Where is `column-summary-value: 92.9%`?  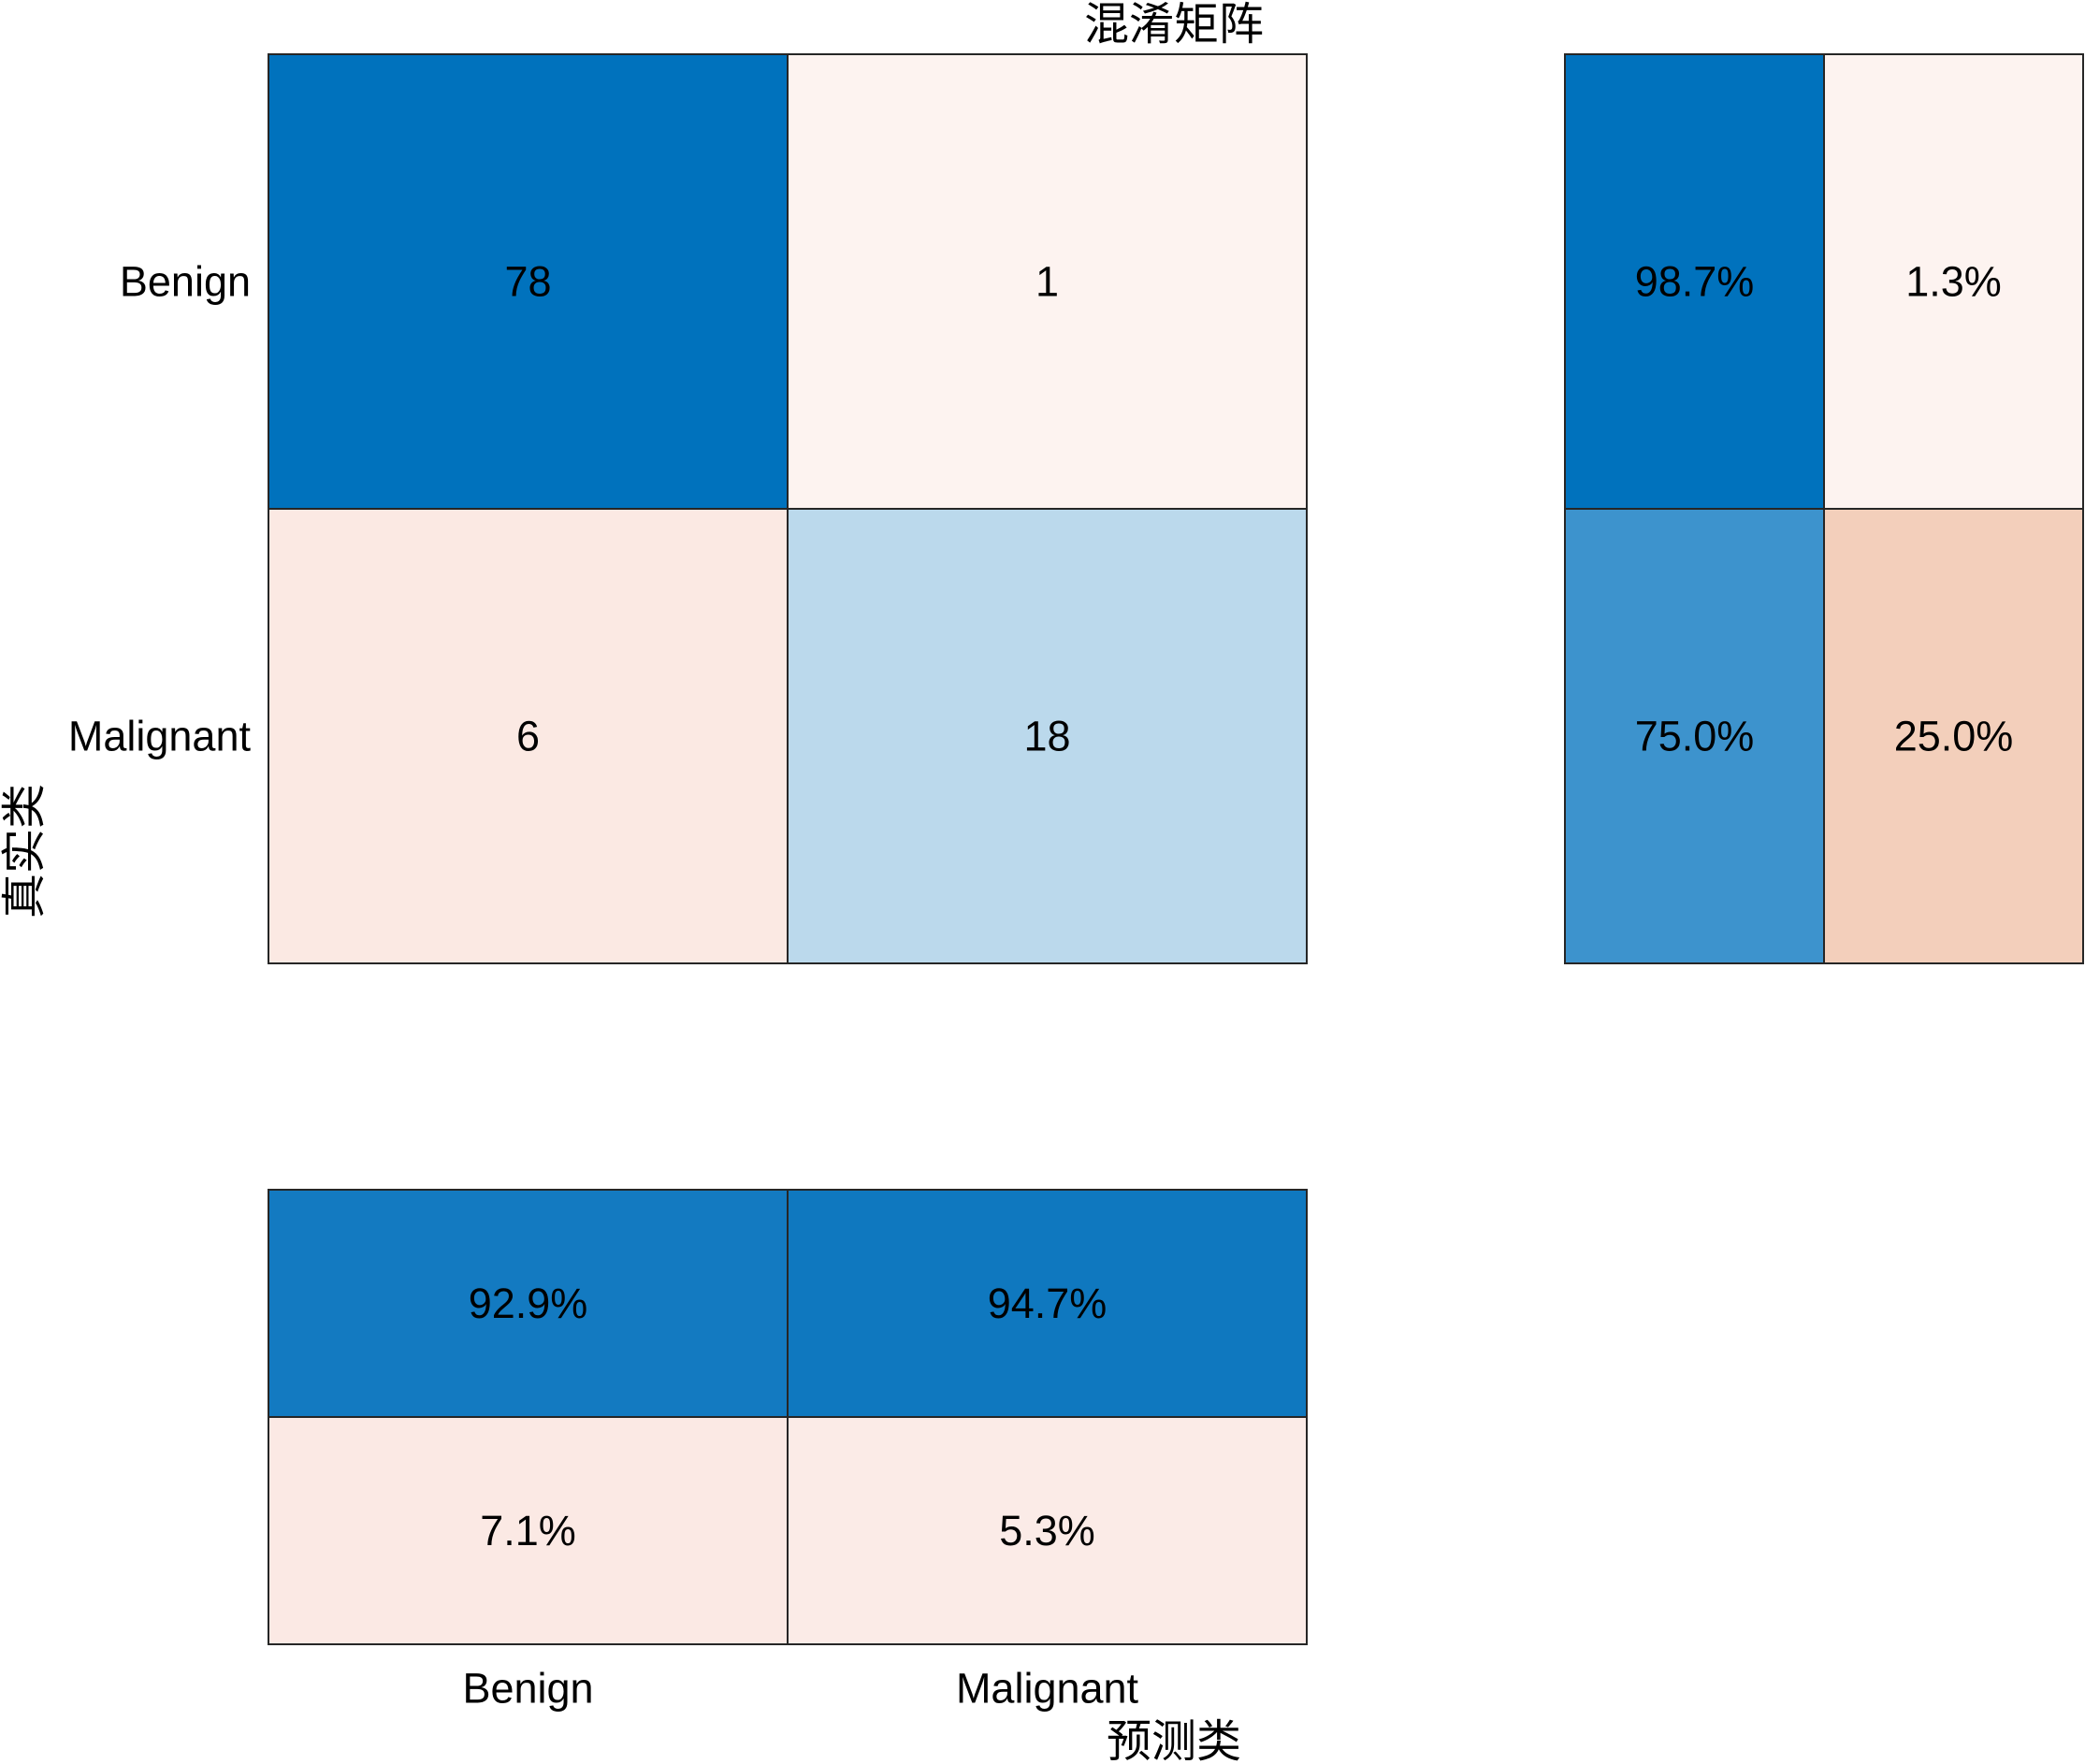 column-summary-value: 92.9% is located at coordinates (528, 1303).